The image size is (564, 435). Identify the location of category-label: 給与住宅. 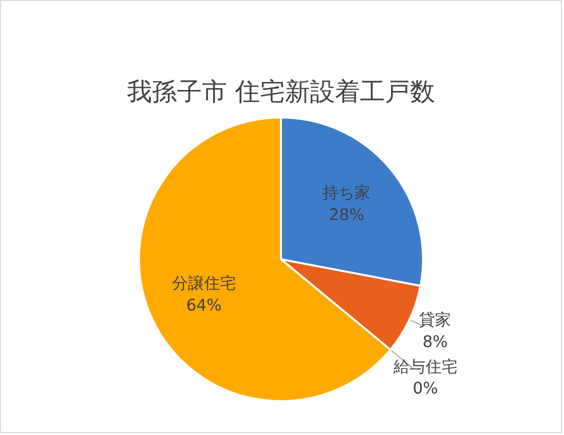
(425, 366).